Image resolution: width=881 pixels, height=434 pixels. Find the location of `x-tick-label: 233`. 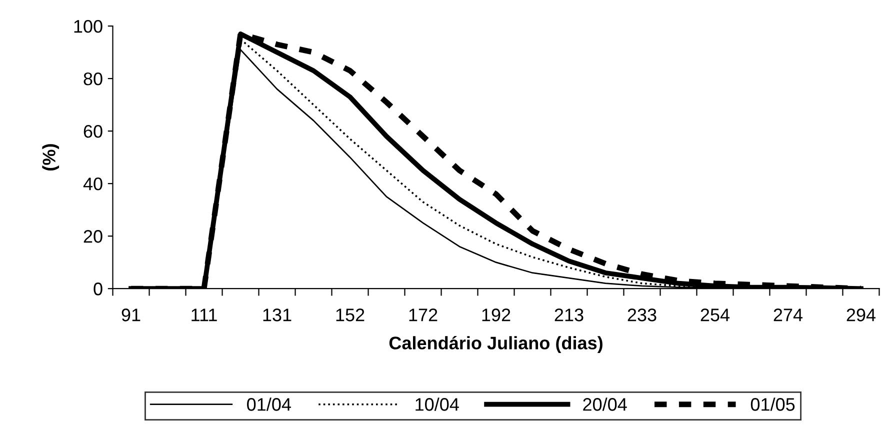

x-tick-label: 233 is located at coordinates (642, 315).